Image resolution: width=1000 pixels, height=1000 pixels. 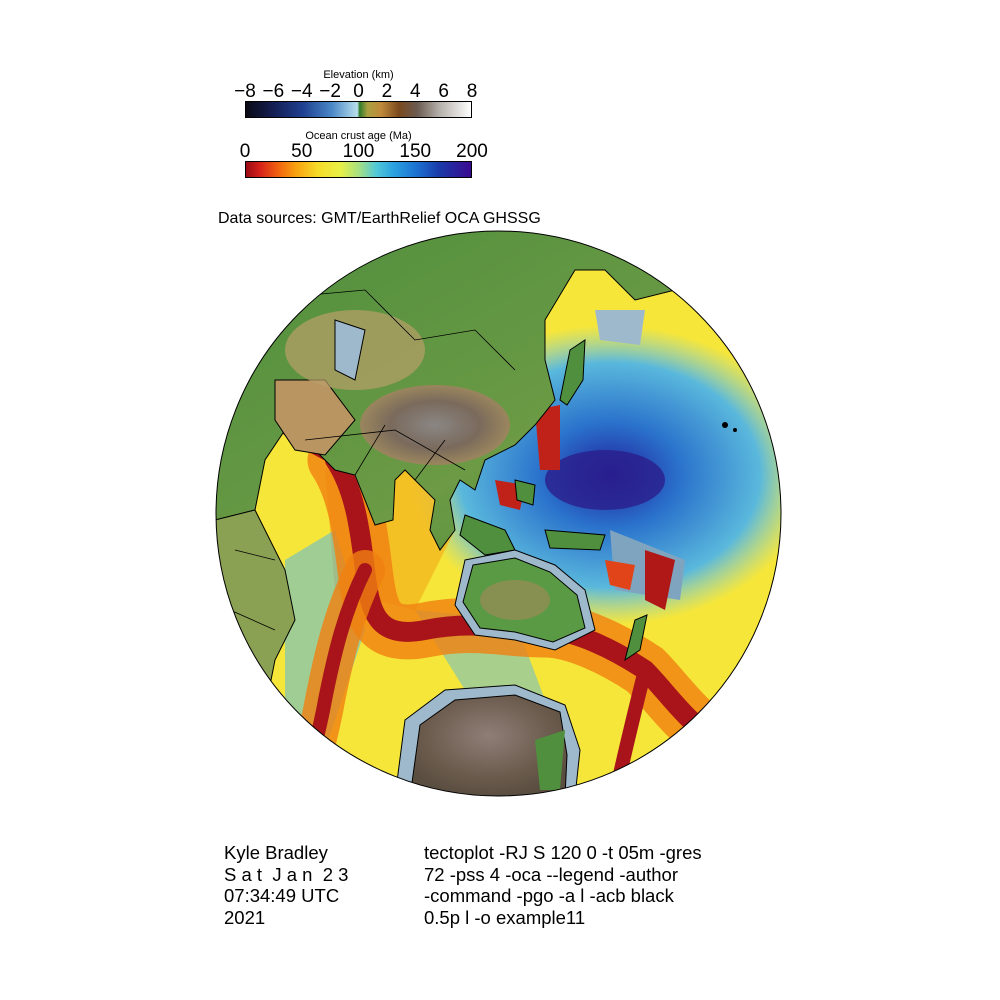 What do you see at coordinates (282, 895) in the screenshot?
I see `author-time: 07:34:49 UTC` at bounding box center [282, 895].